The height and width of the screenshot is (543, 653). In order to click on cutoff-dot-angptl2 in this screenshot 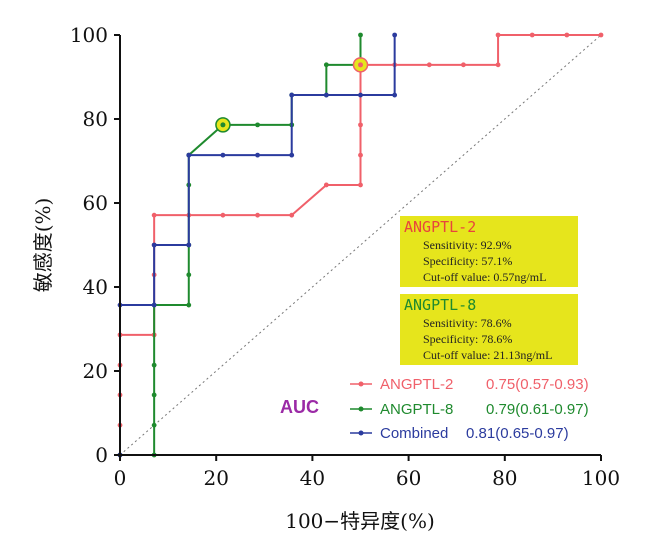, I will do `click(360, 65)`.